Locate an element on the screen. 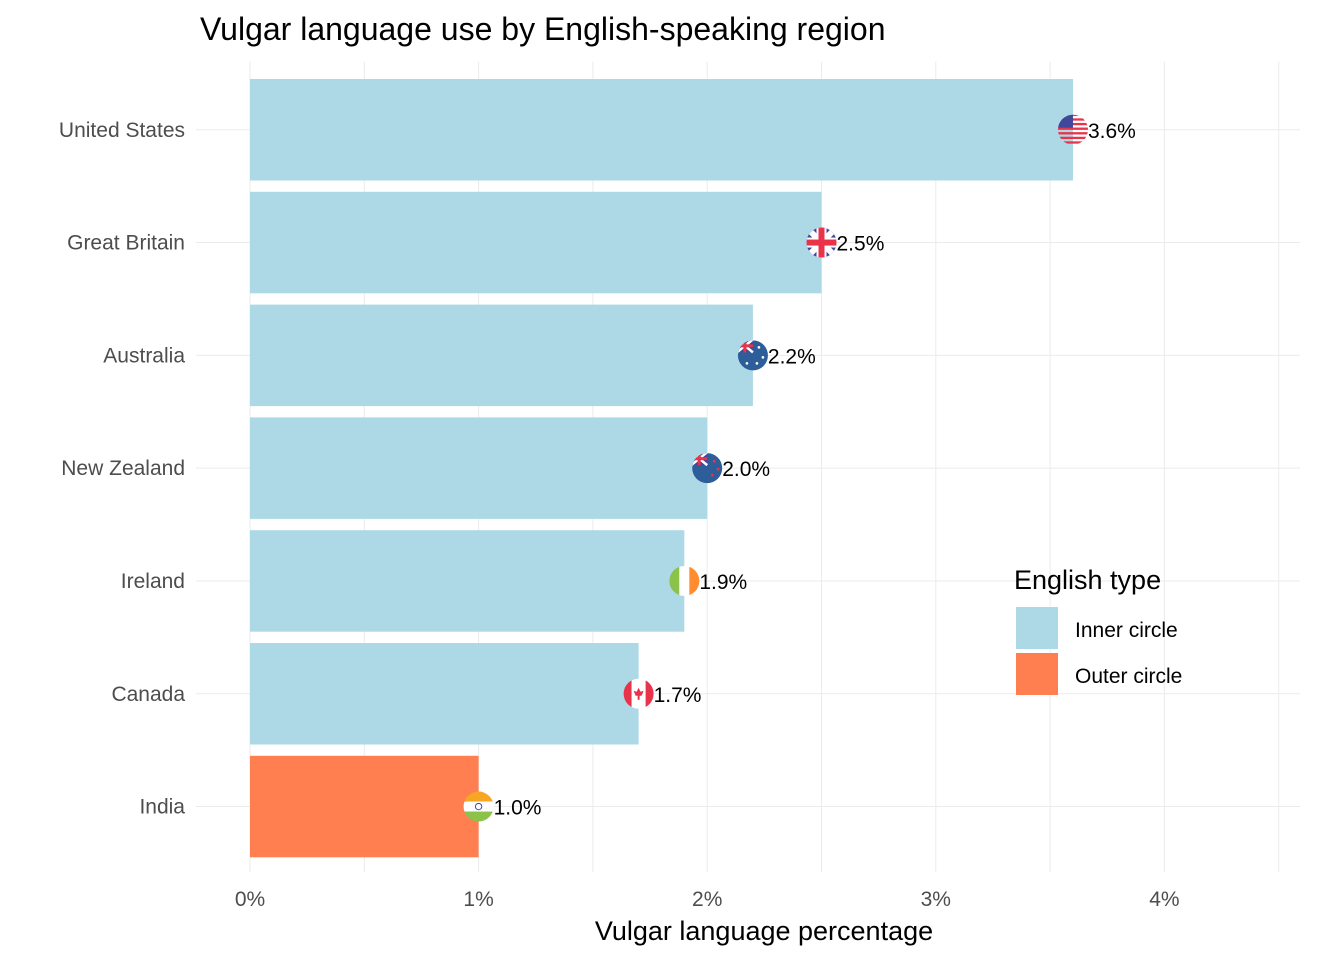 The image size is (1344, 960). category-label-canada: Canada is located at coordinates (148, 694).